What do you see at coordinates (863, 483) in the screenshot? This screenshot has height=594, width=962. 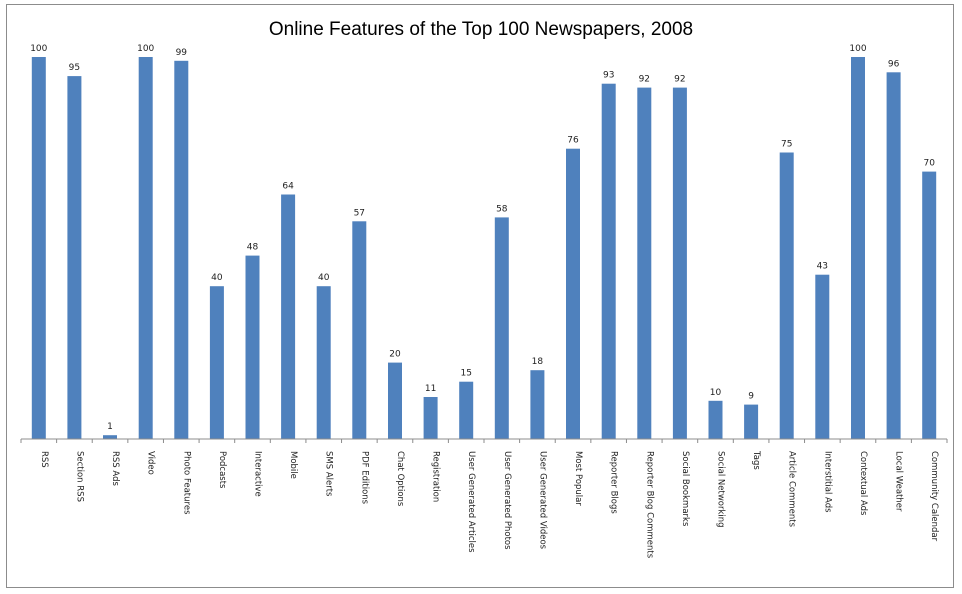 I see `category-label: Contextual Ads` at bounding box center [863, 483].